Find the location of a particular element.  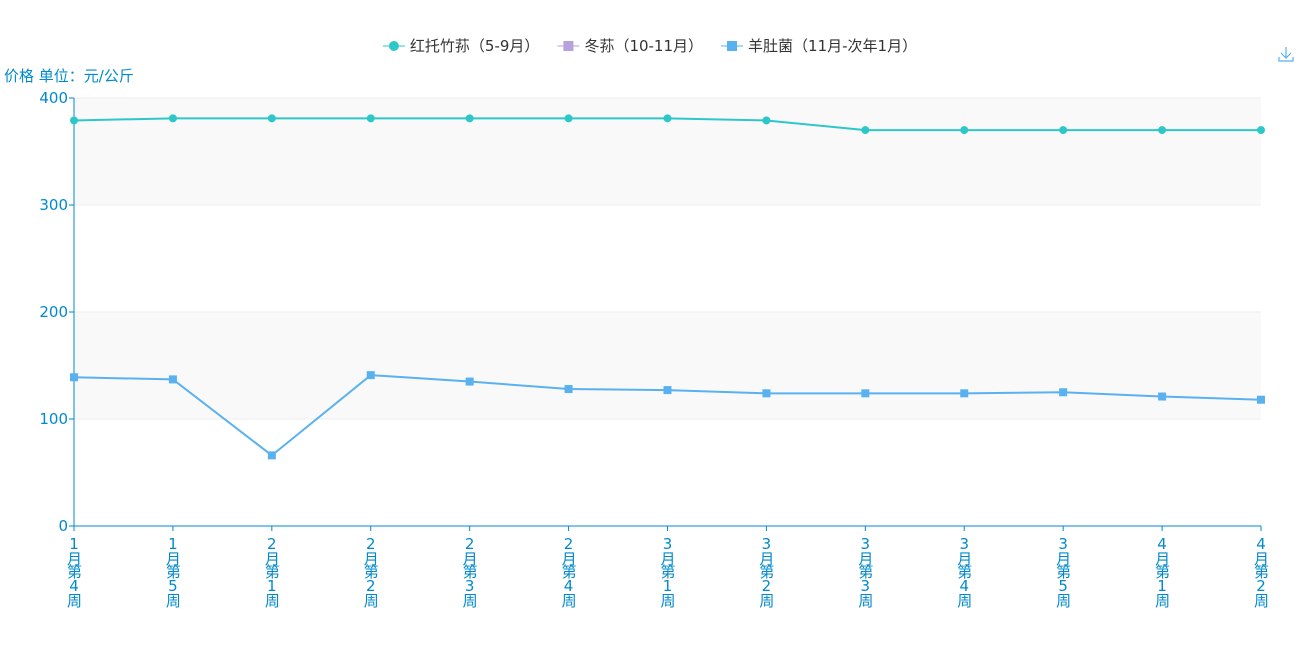

x-tick-label: 2月第1周 is located at coordinates (272, 572).